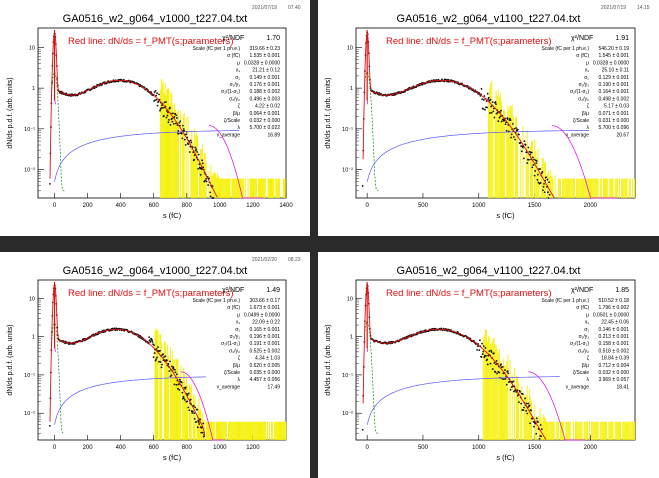  I want to click on fit-param-value: 0.158 ± 0.001, so click(613, 344).